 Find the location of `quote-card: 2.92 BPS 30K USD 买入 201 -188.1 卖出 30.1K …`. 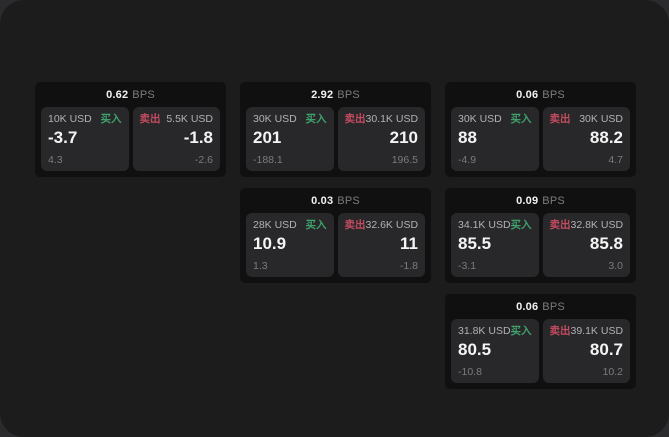

quote-card: 2.92 BPS 30K USD 买入 201 -188.1 卖出 30.1K … is located at coordinates (335, 129).